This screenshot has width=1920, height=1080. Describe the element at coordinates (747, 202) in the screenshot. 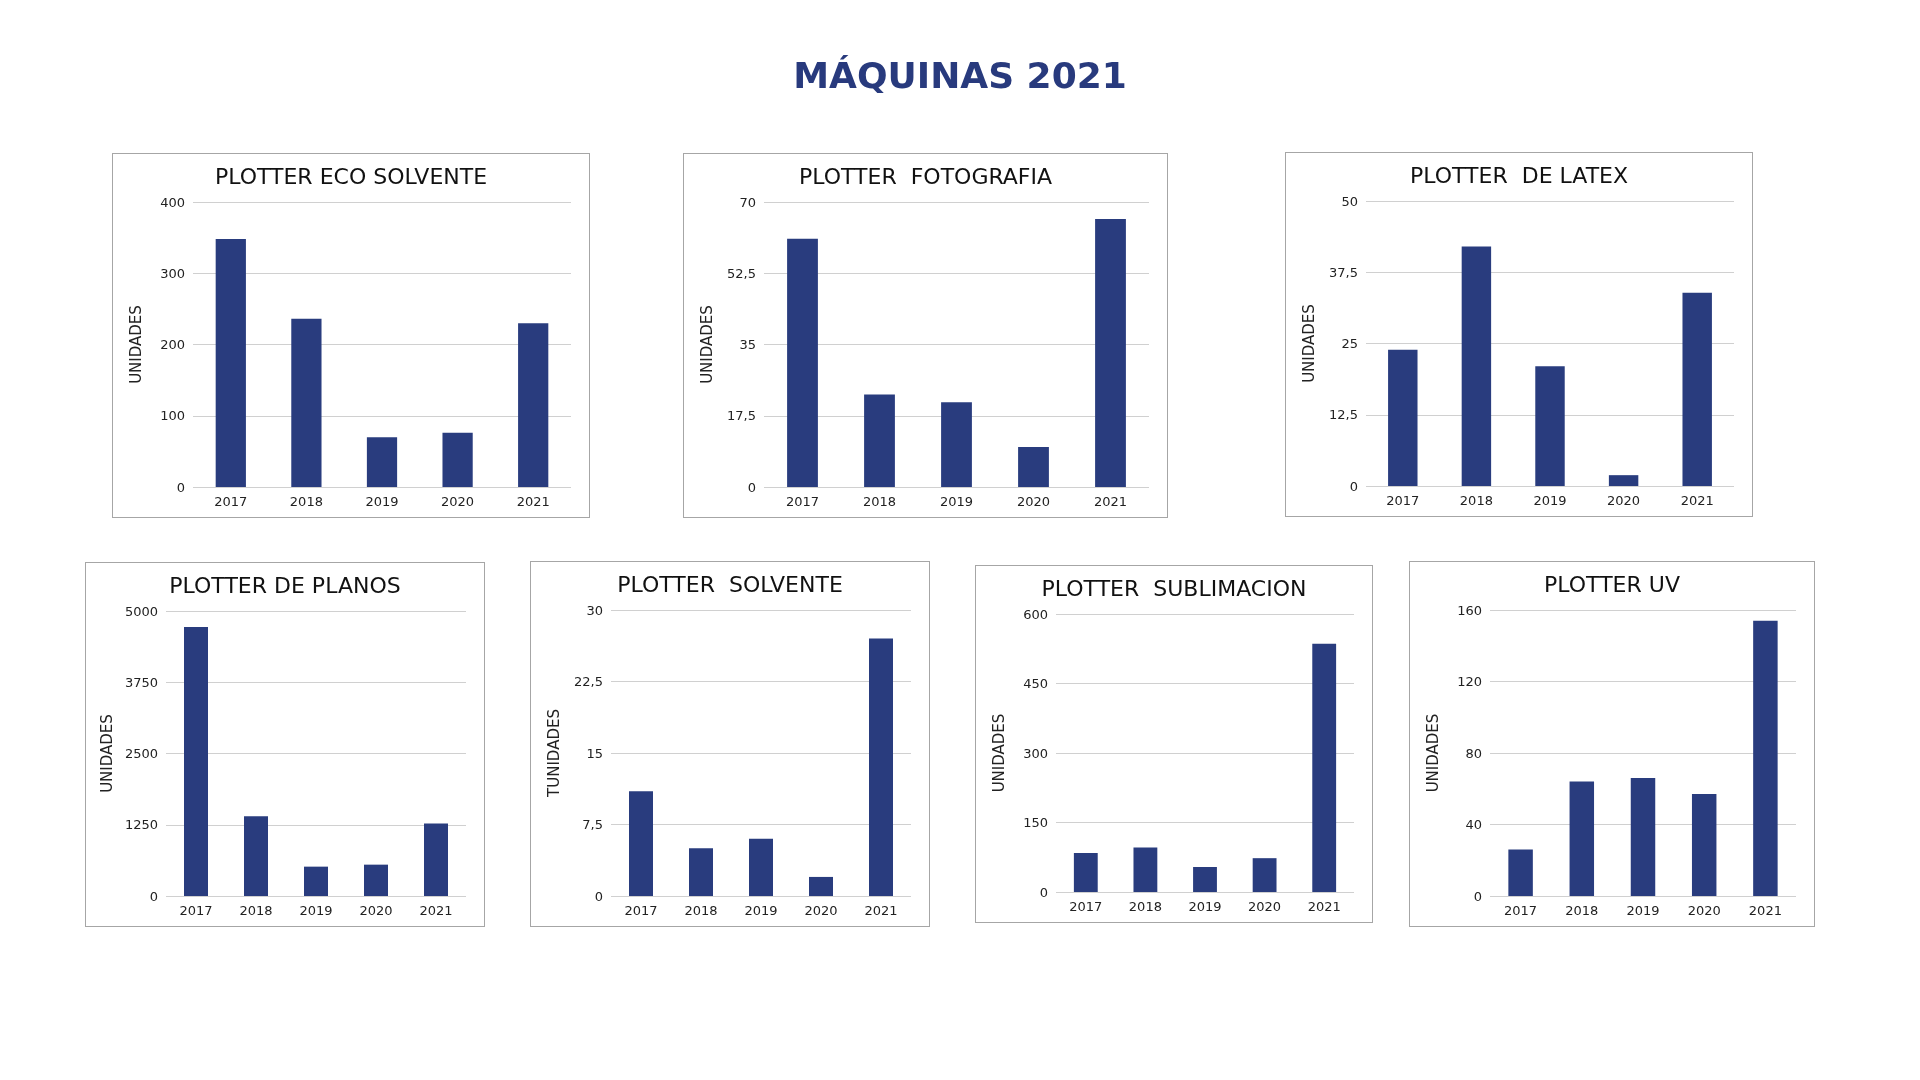

I see `y-tick-label: 70` at that location.